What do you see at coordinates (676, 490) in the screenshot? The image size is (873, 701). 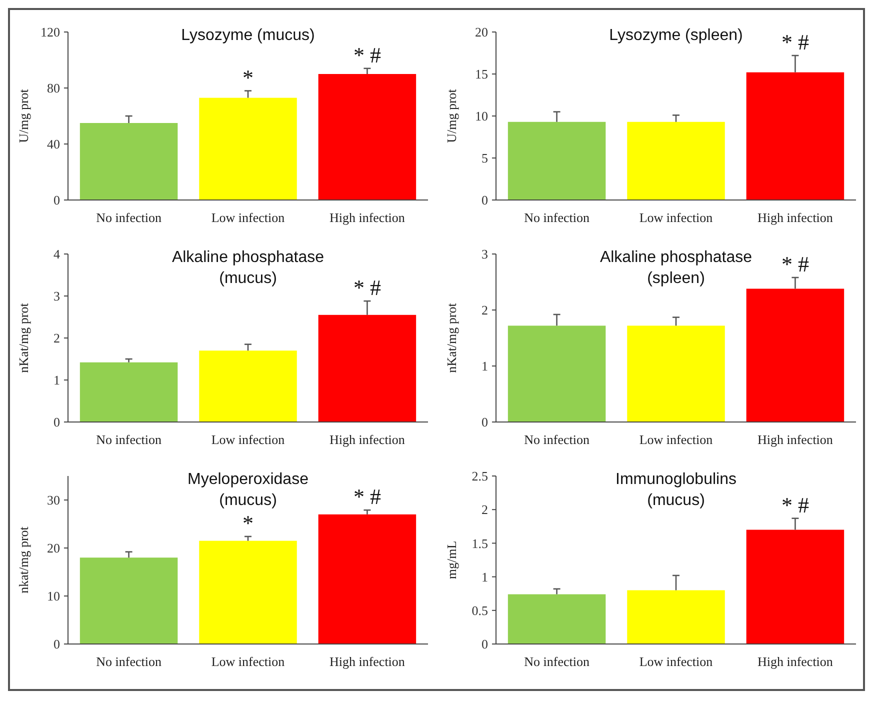 I see `chart-title: Immunoglobulins (mucus)` at bounding box center [676, 490].